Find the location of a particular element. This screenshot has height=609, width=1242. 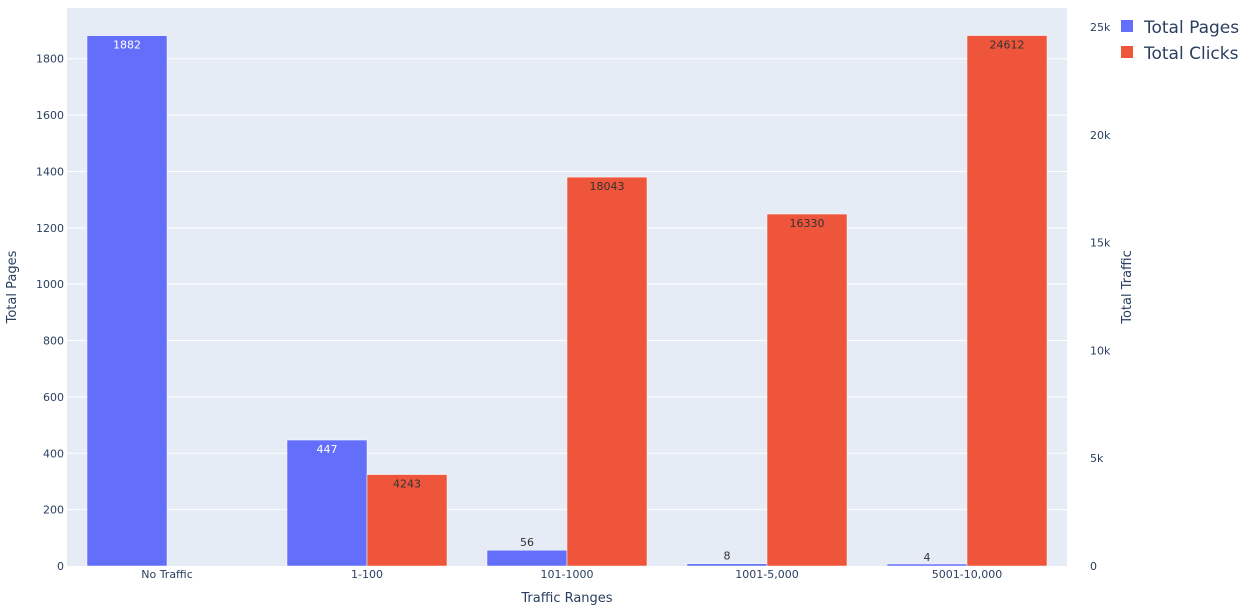

y-left-tick-label: 1200 is located at coordinates (50, 228).